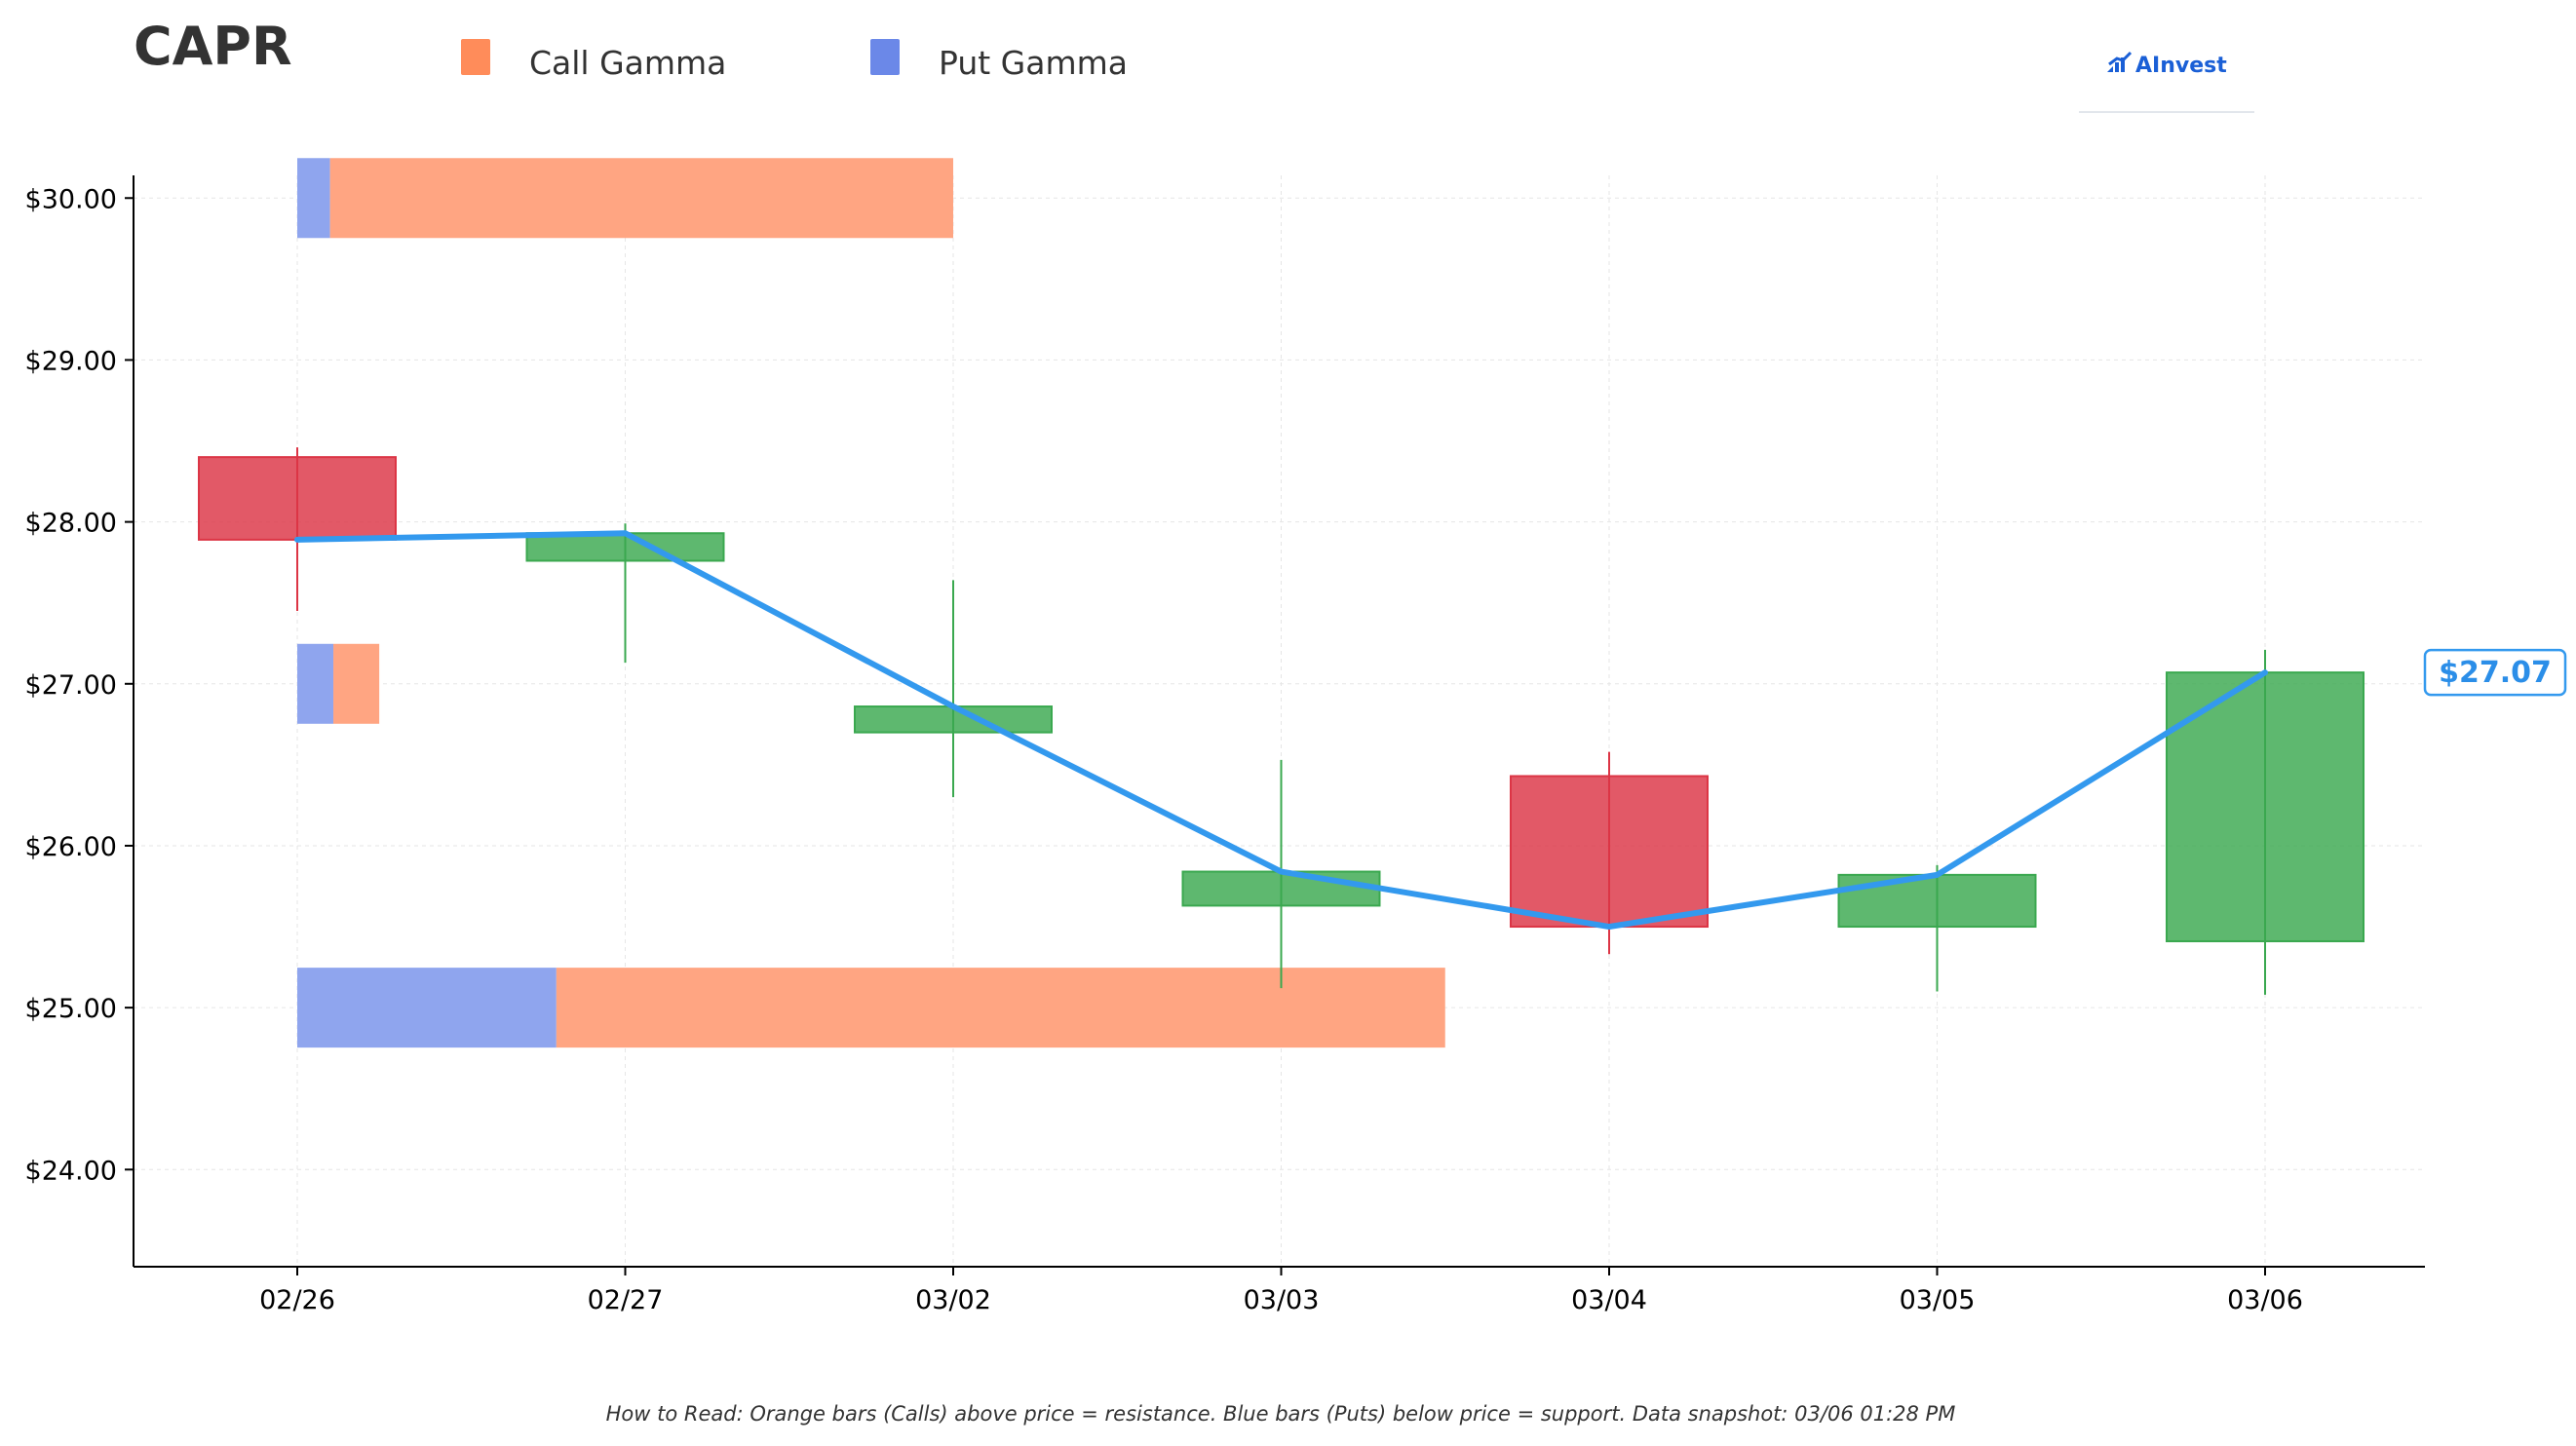 Image resolution: width=2576 pixels, height=1446 pixels. What do you see at coordinates (71, 1171) in the screenshot?
I see `y-tick-label: $24.00` at bounding box center [71, 1171].